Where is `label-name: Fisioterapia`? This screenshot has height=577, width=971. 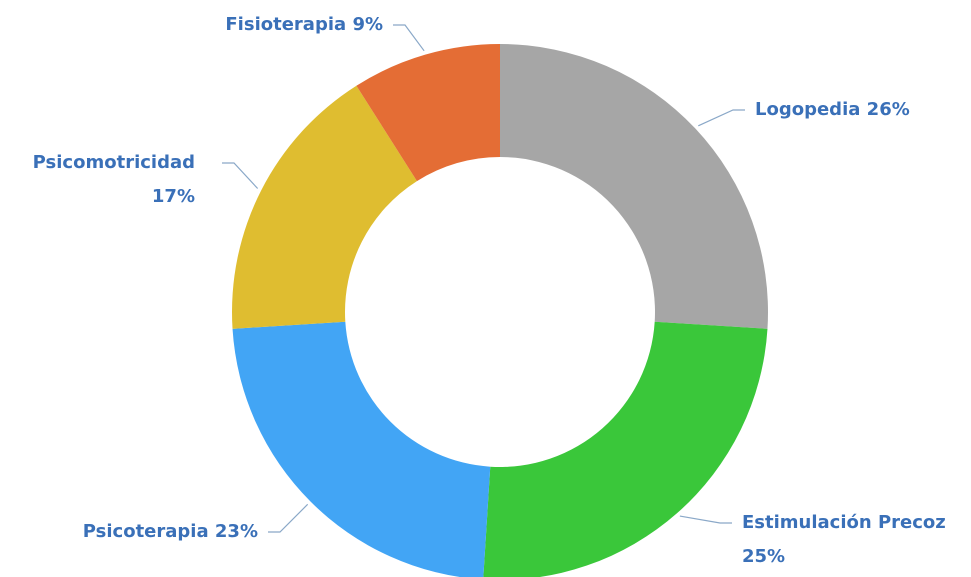 label-name: Fisioterapia is located at coordinates (285, 24).